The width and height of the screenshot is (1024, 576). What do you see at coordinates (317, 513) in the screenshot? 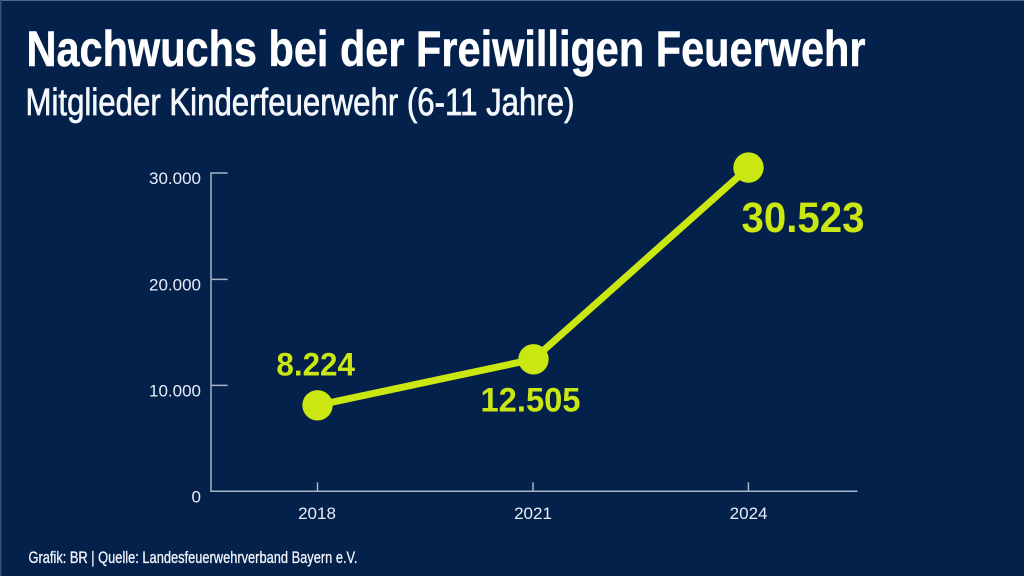
I see `svg-text: 2018` at bounding box center [317, 513].